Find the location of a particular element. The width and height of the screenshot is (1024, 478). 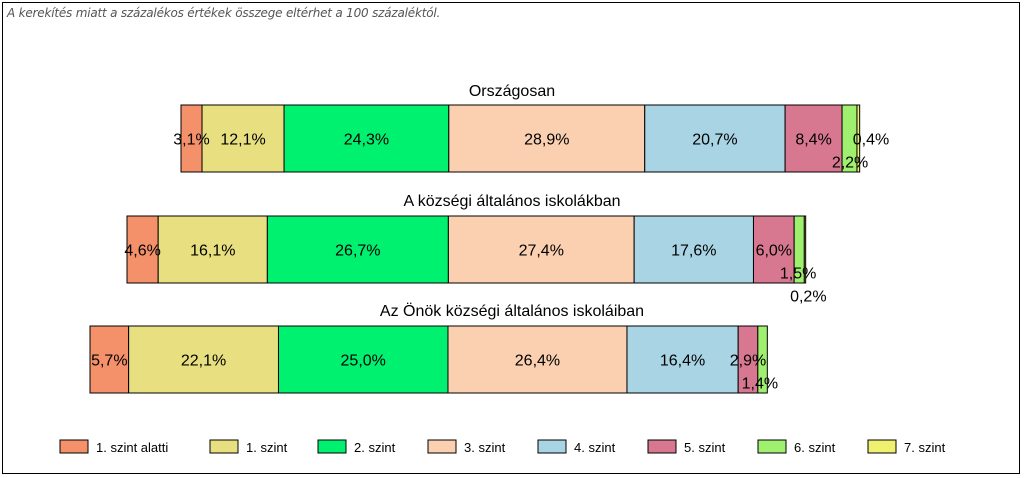

legend-label-0: 1. szint alatti is located at coordinates (132, 447).